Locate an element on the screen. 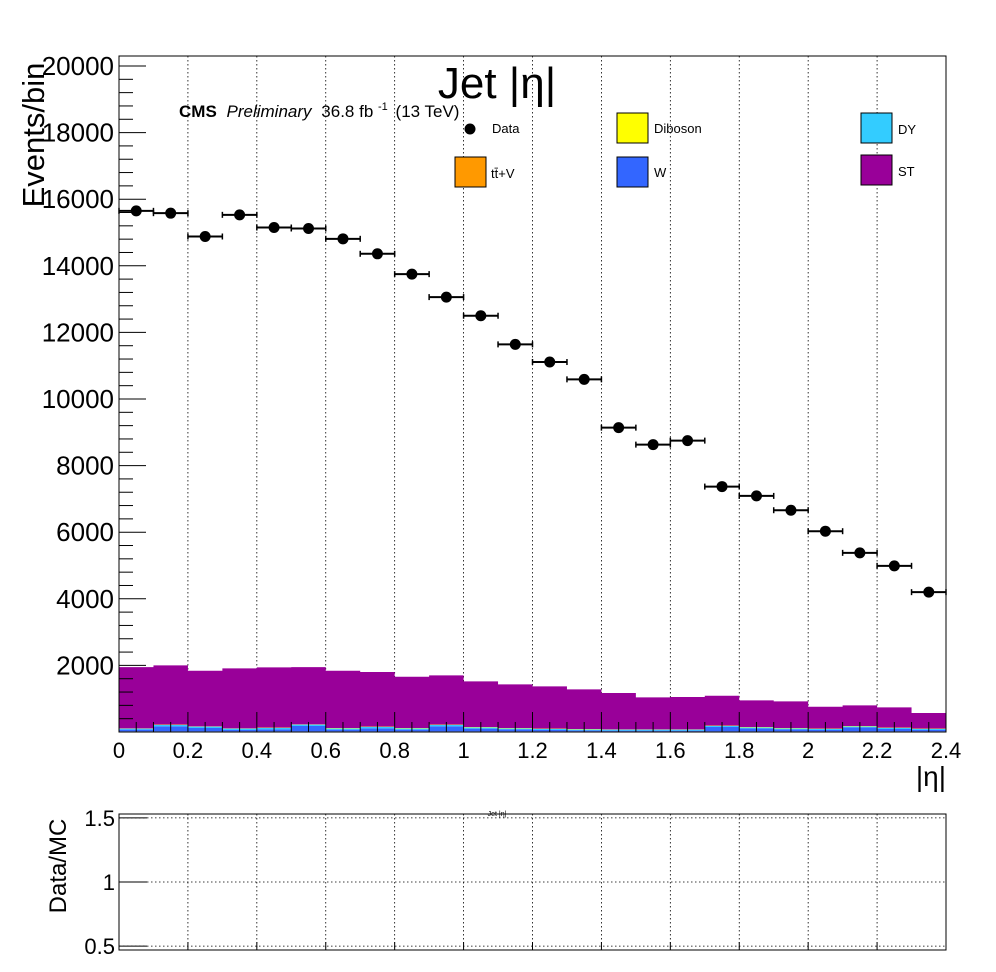  x-tick-label: 2.4 is located at coordinates (946, 750).